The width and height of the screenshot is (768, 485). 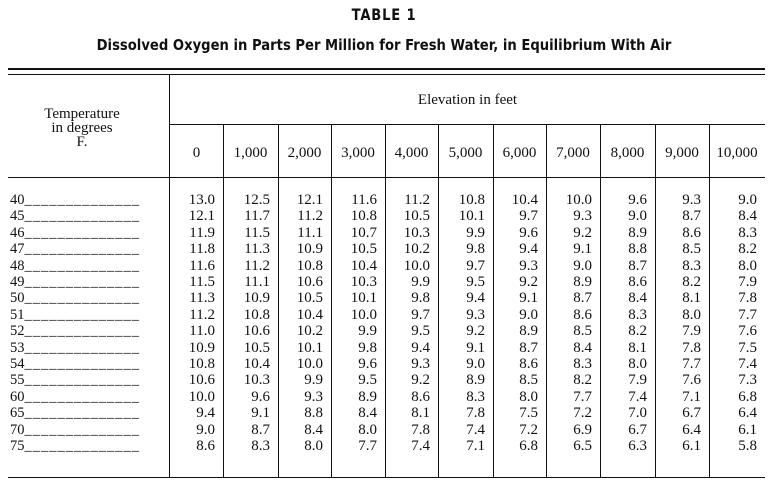 What do you see at coordinates (471, 216) in the screenshot?
I see `table-cell: 10.1` at bounding box center [471, 216].